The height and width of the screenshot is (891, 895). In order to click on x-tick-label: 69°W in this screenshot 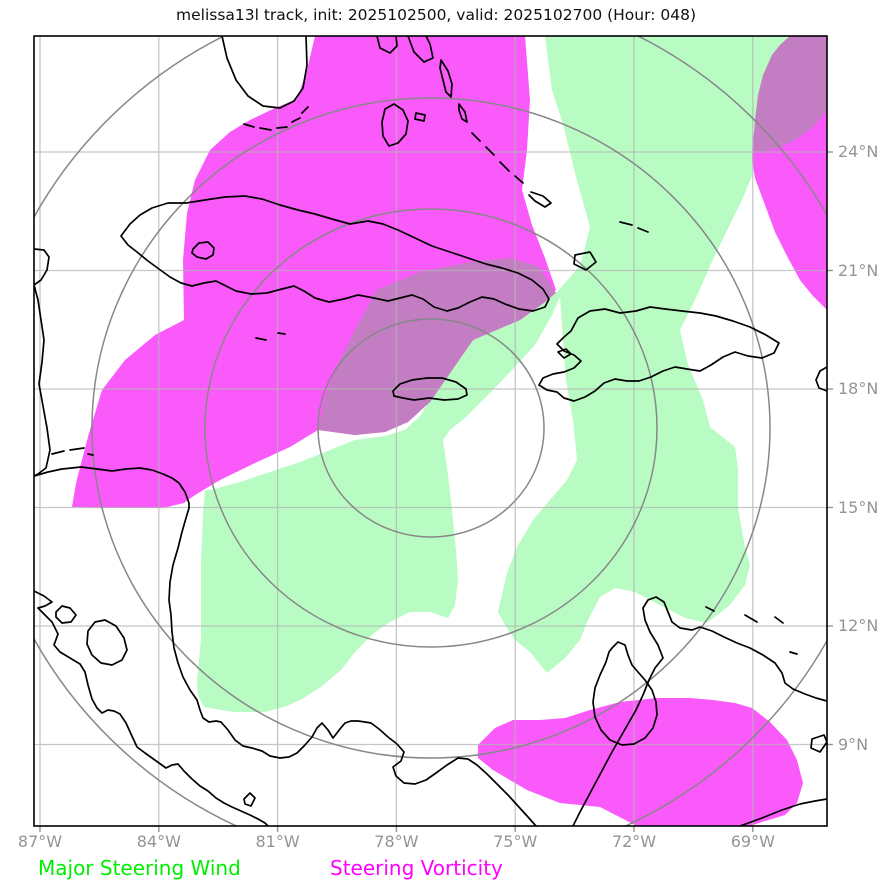, I will do `click(752, 841)`.